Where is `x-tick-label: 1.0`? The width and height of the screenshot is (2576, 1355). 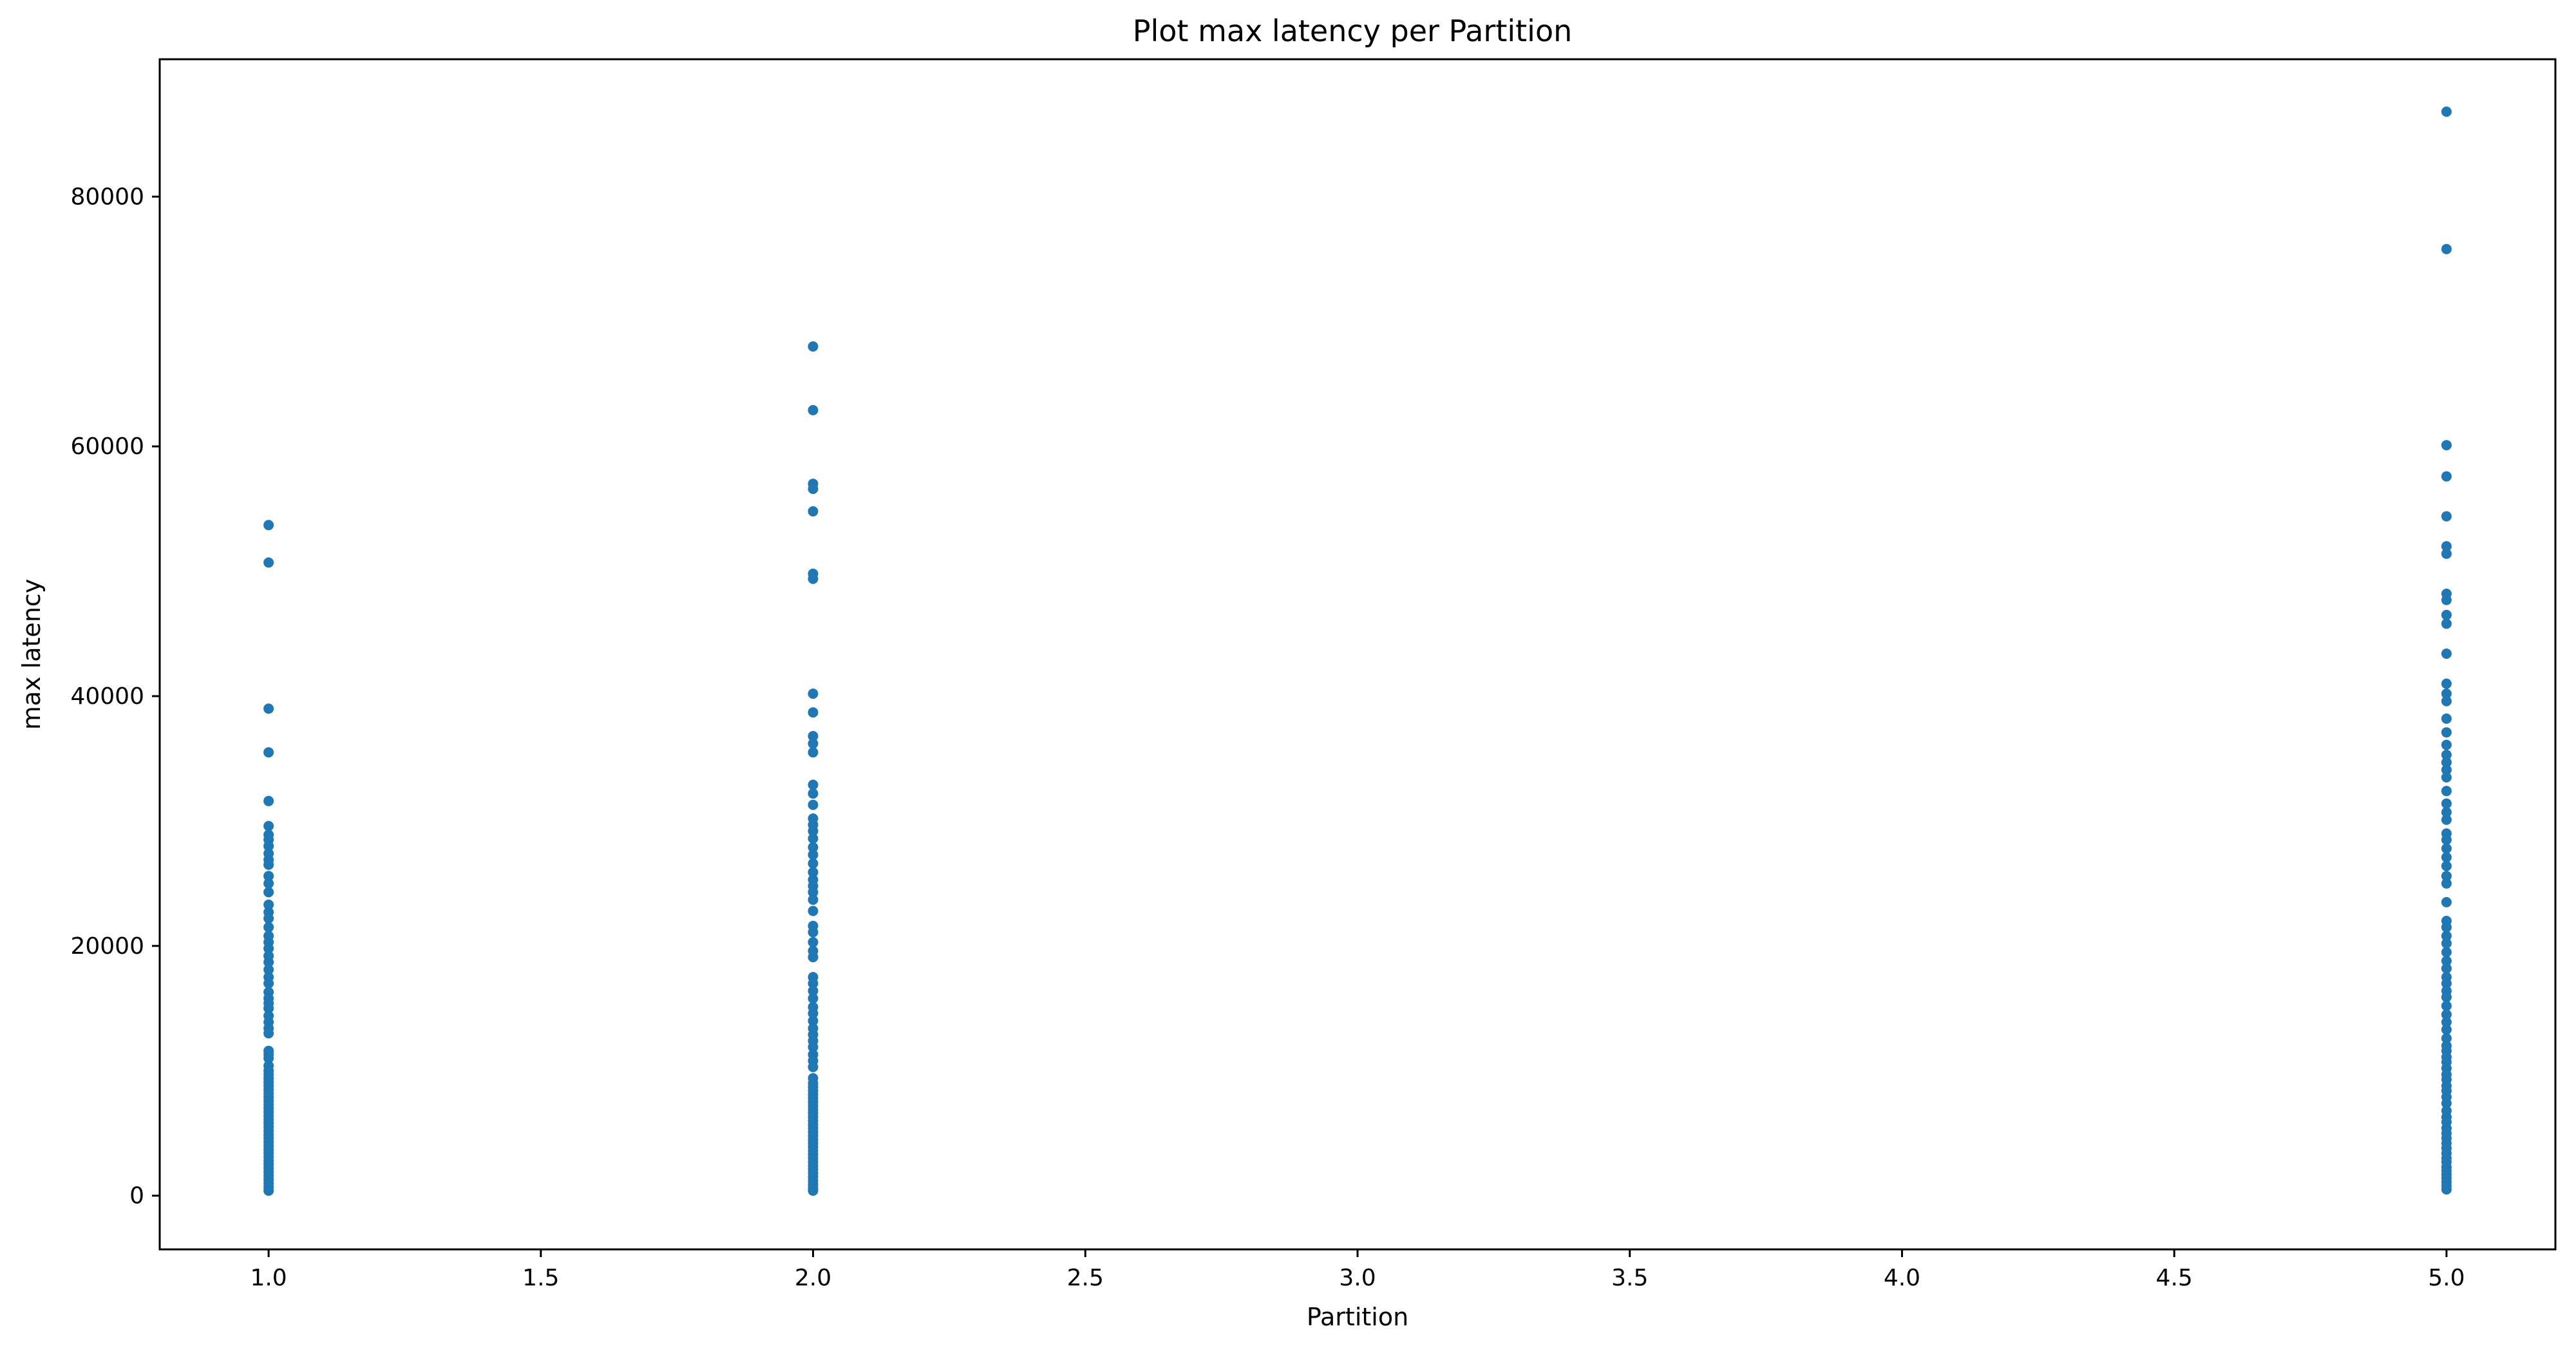 x-tick-label: 1.0 is located at coordinates (269, 1278).